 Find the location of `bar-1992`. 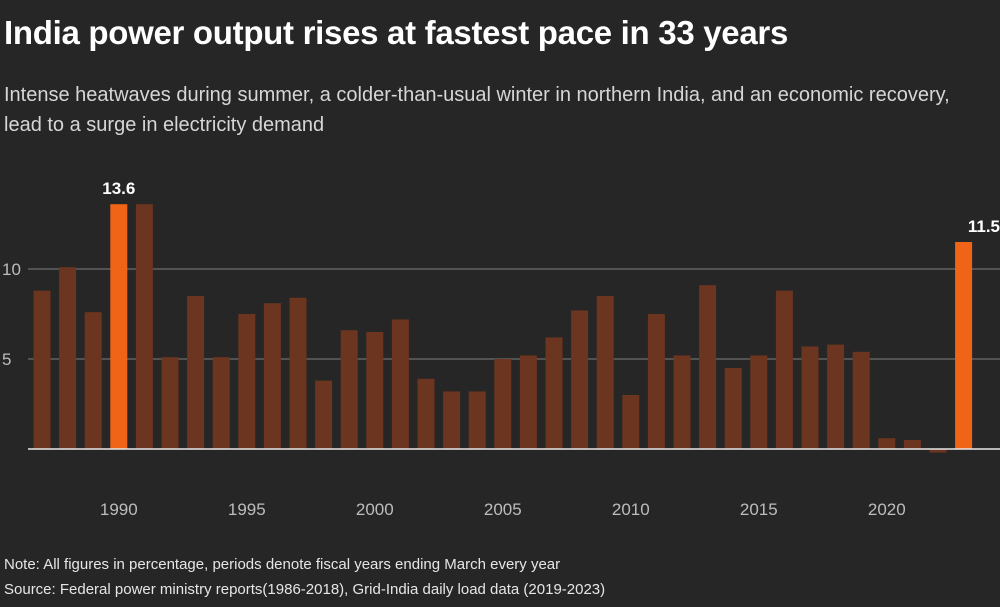

bar-1992 is located at coordinates (170, 403).